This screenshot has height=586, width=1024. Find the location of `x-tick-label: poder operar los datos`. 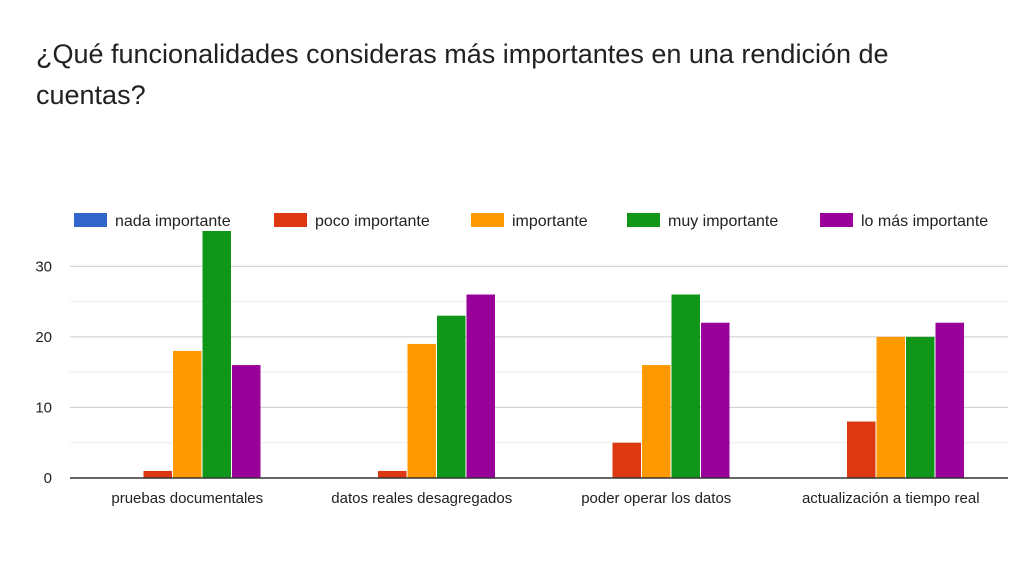

x-tick-label: poder operar los datos is located at coordinates (656, 498).